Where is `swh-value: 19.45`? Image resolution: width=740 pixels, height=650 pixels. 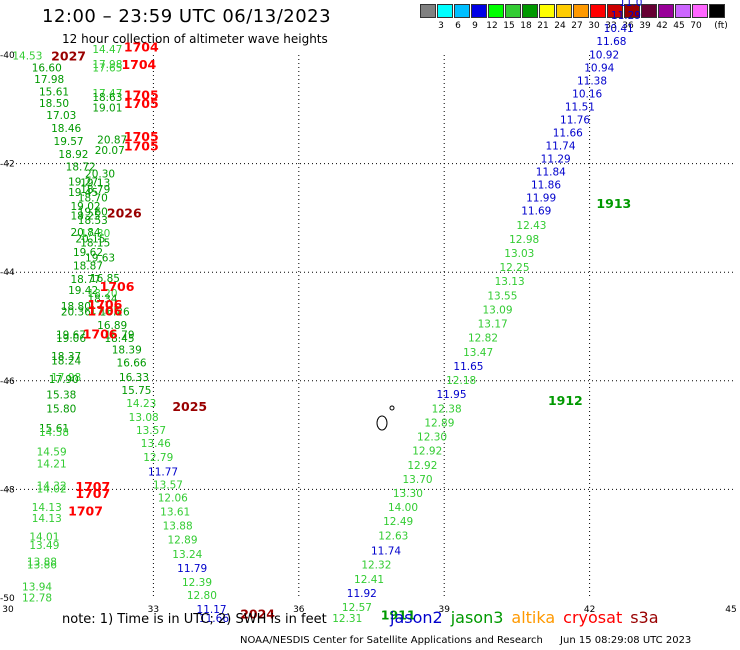 swh-value: 19.45 is located at coordinates (83, 193).